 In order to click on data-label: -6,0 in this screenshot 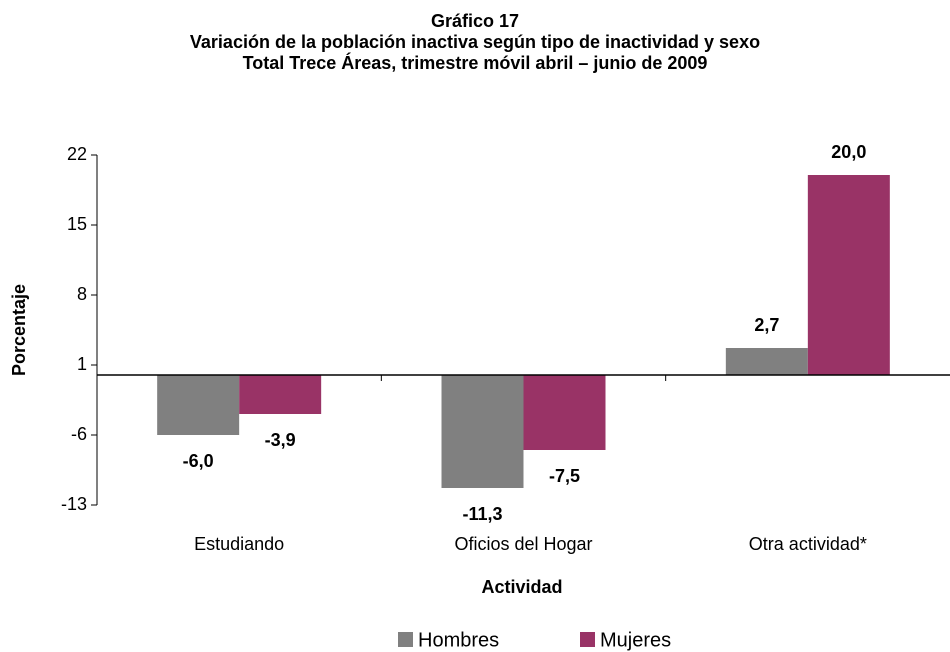, I will do `click(198, 461)`.